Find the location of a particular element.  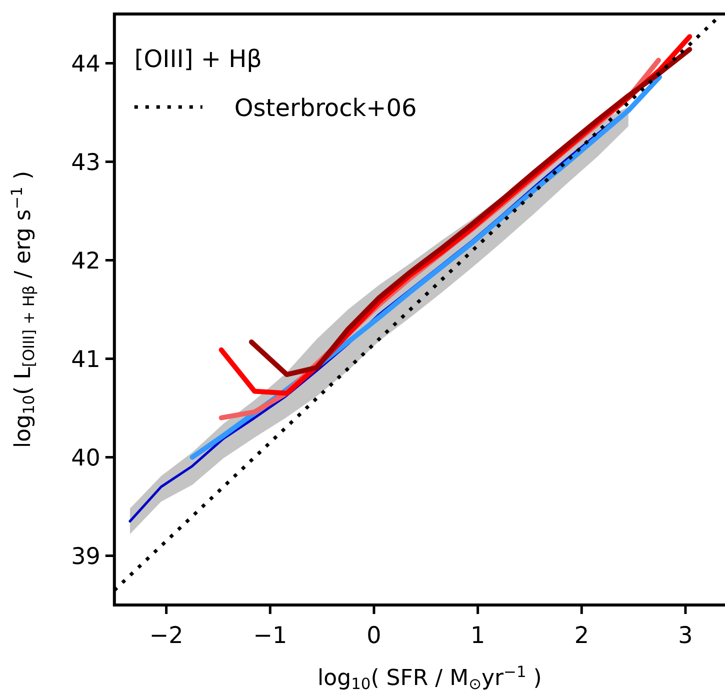

x-axis-title: log$_{10}$( SFR / M$_{⊙}$yr$^{−1}$ ) is located at coordinates (430, 677).